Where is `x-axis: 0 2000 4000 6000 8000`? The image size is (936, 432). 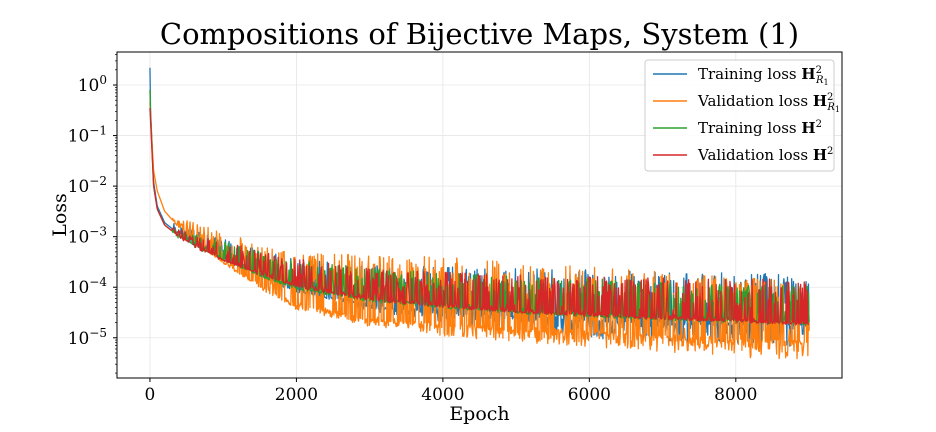 x-axis: 0 2000 4000 6000 8000 is located at coordinates (451, 391).